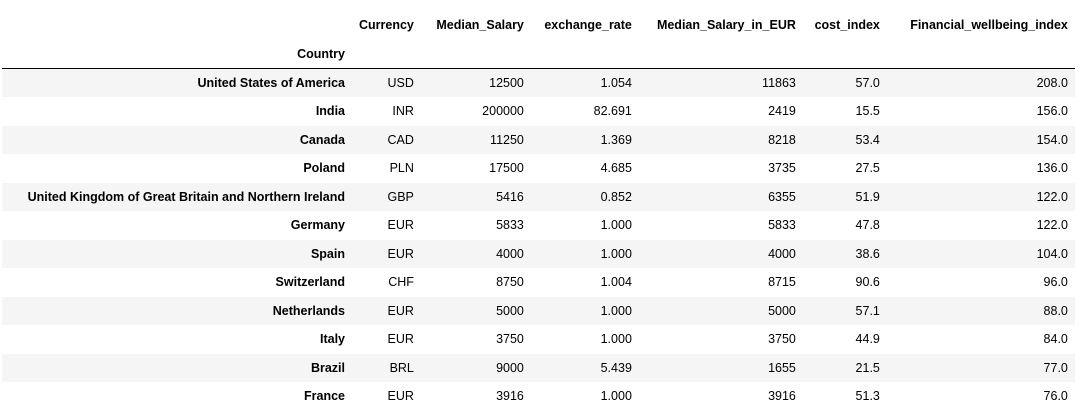 The width and height of the screenshot is (1088, 417). What do you see at coordinates (612, 111) in the screenshot?
I see `table-cell: 82.691` at bounding box center [612, 111].